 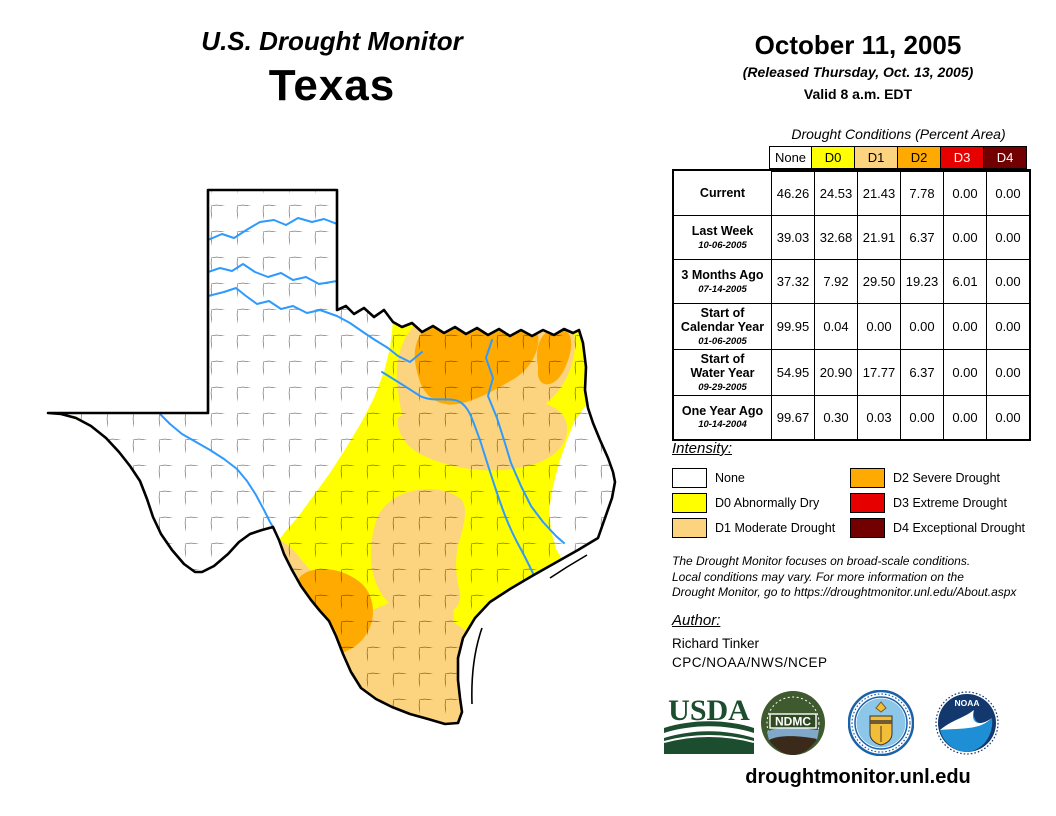 I want to click on ndmc-mountains, so click(x=793, y=745).